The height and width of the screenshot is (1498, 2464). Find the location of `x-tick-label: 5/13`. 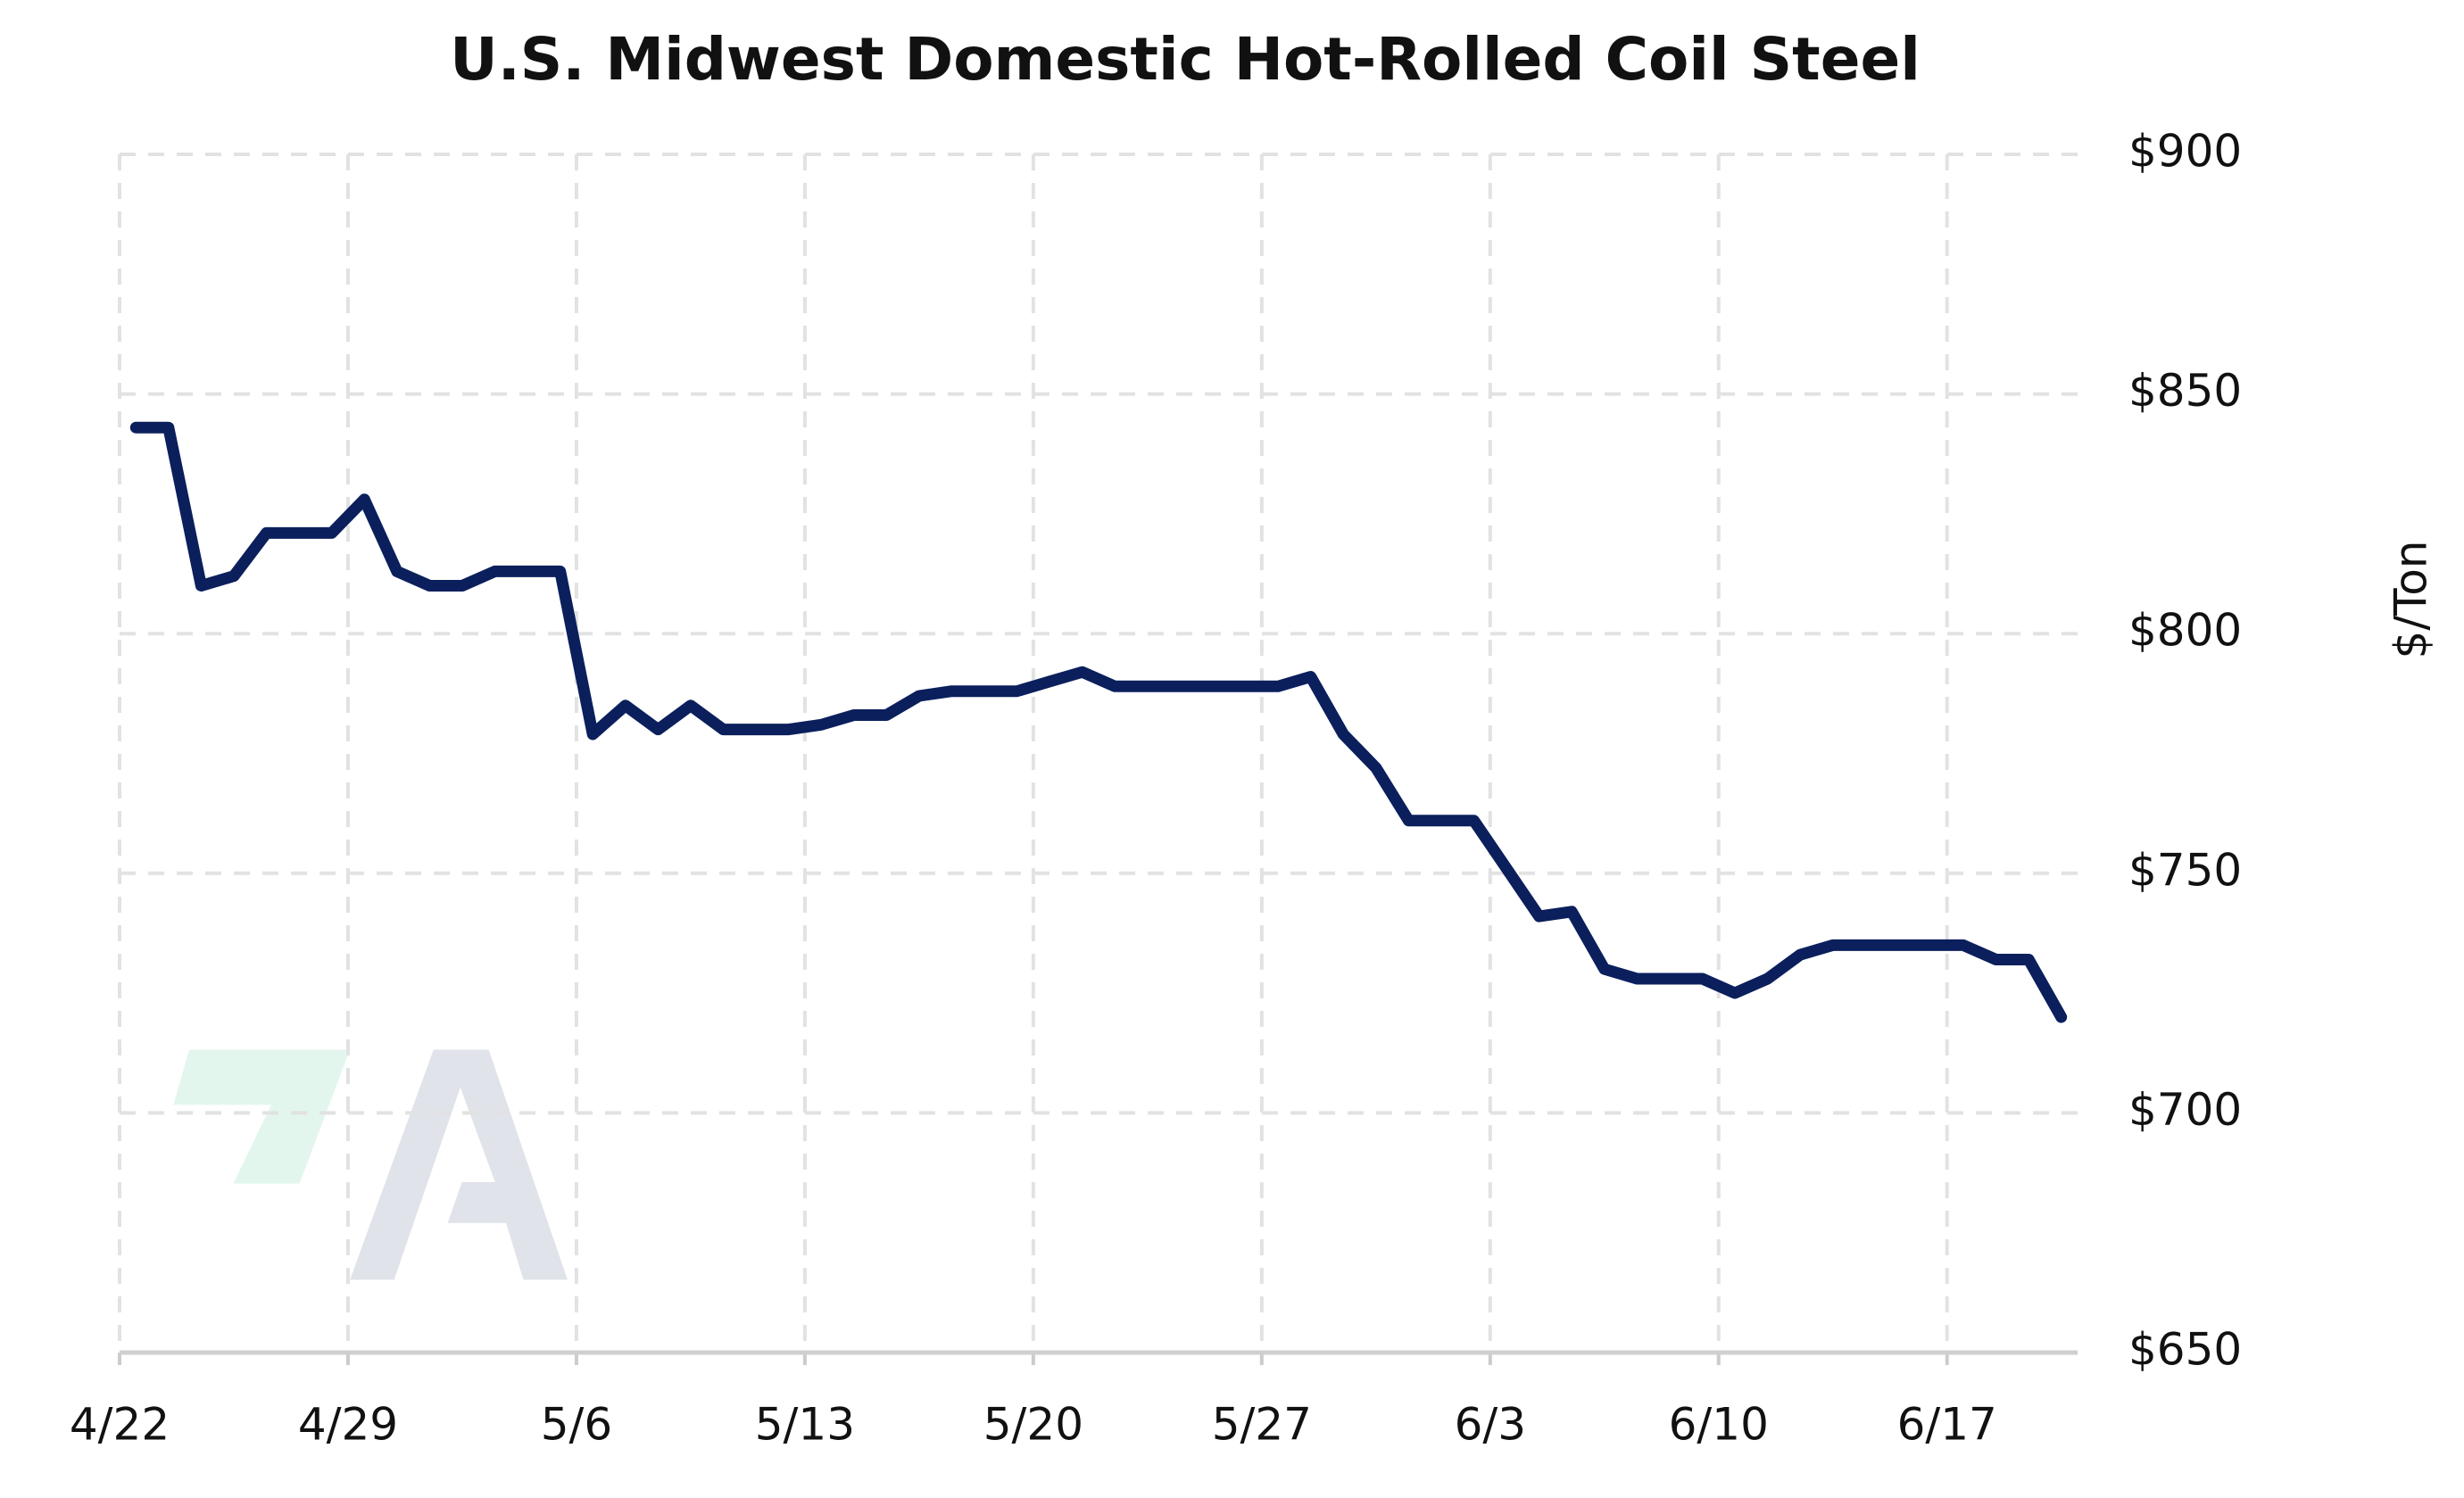

x-tick-label: 5/13 is located at coordinates (805, 1425).